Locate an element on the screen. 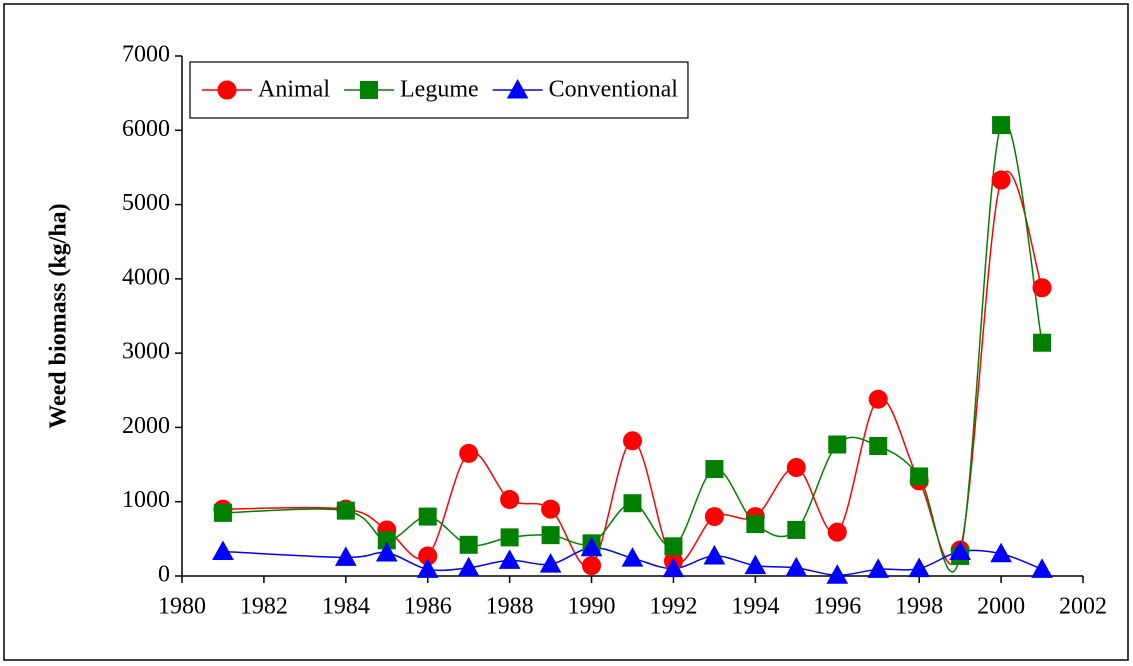 The image size is (1133, 666). x-tick-label: 1982 is located at coordinates (264, 607).